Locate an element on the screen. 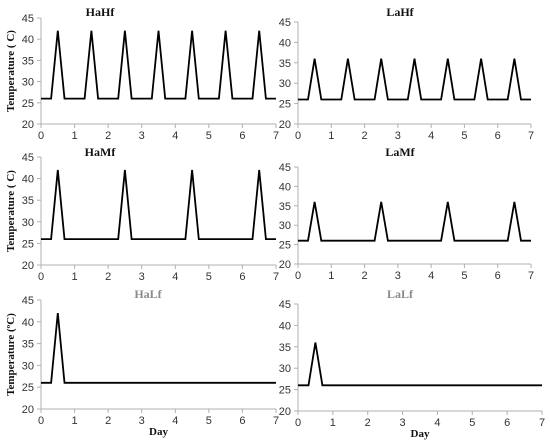 This screenshot has width=550, height=444. panel-title: HaMf is located at coordinates (101, 152).